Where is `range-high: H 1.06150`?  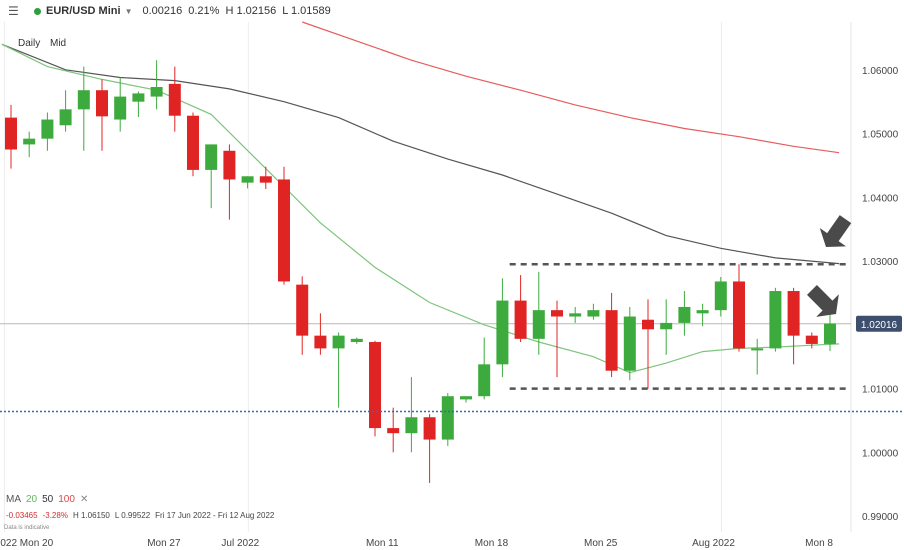
range-high: H 1.06150 is located at coordinates (91, 515).